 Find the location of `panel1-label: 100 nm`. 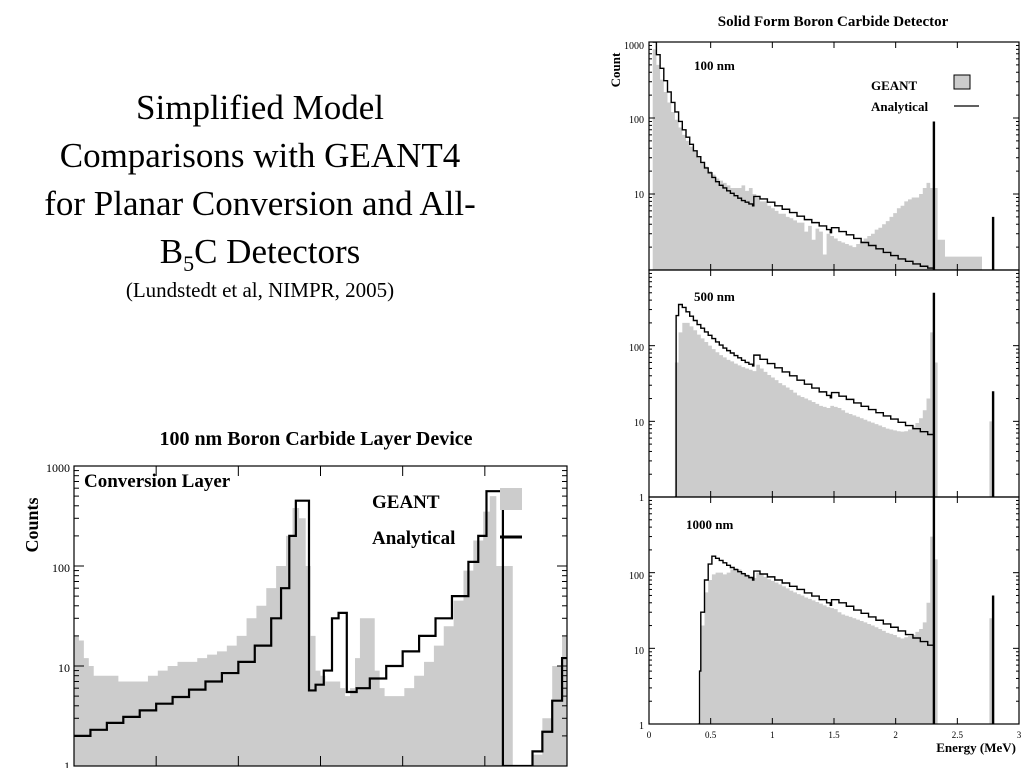

panel1-label: 100 nm is located at coordinates (714, 65).